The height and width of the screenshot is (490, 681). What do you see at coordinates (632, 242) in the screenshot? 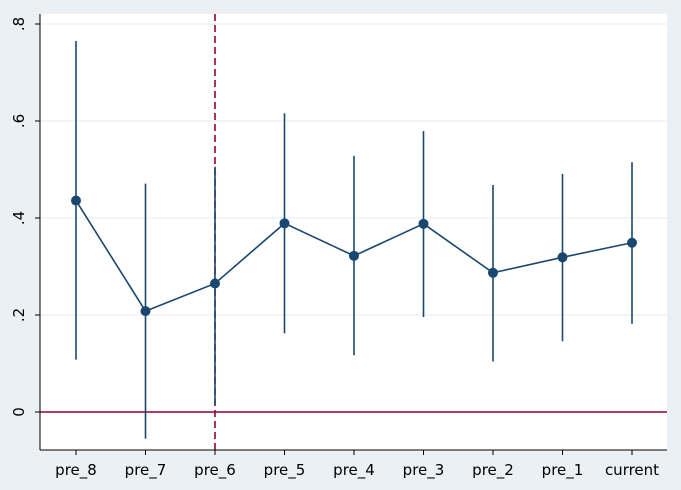
I see `point-current` at bounding box center [632, 242].